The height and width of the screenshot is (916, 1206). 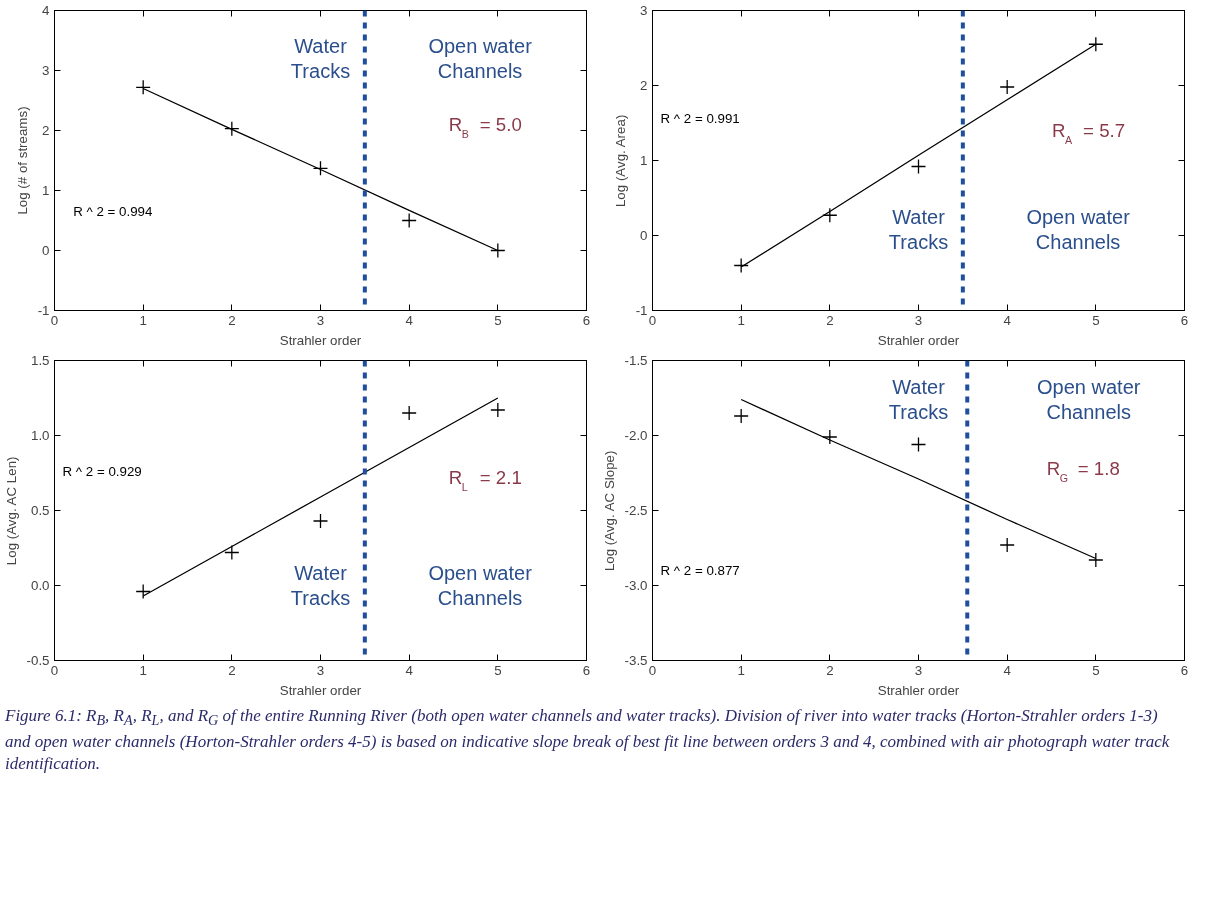 What do you see at coordinates (636, 510) in the screenshot?
I see `y-tick-label: -2.5` at bounding box center [636, 510].